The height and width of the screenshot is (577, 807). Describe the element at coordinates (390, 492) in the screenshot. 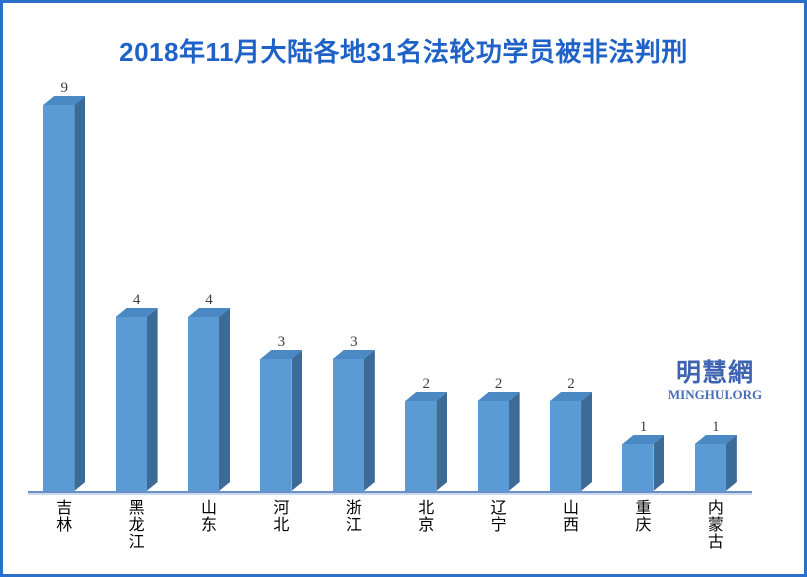

I see `x-axis-line` at that location.